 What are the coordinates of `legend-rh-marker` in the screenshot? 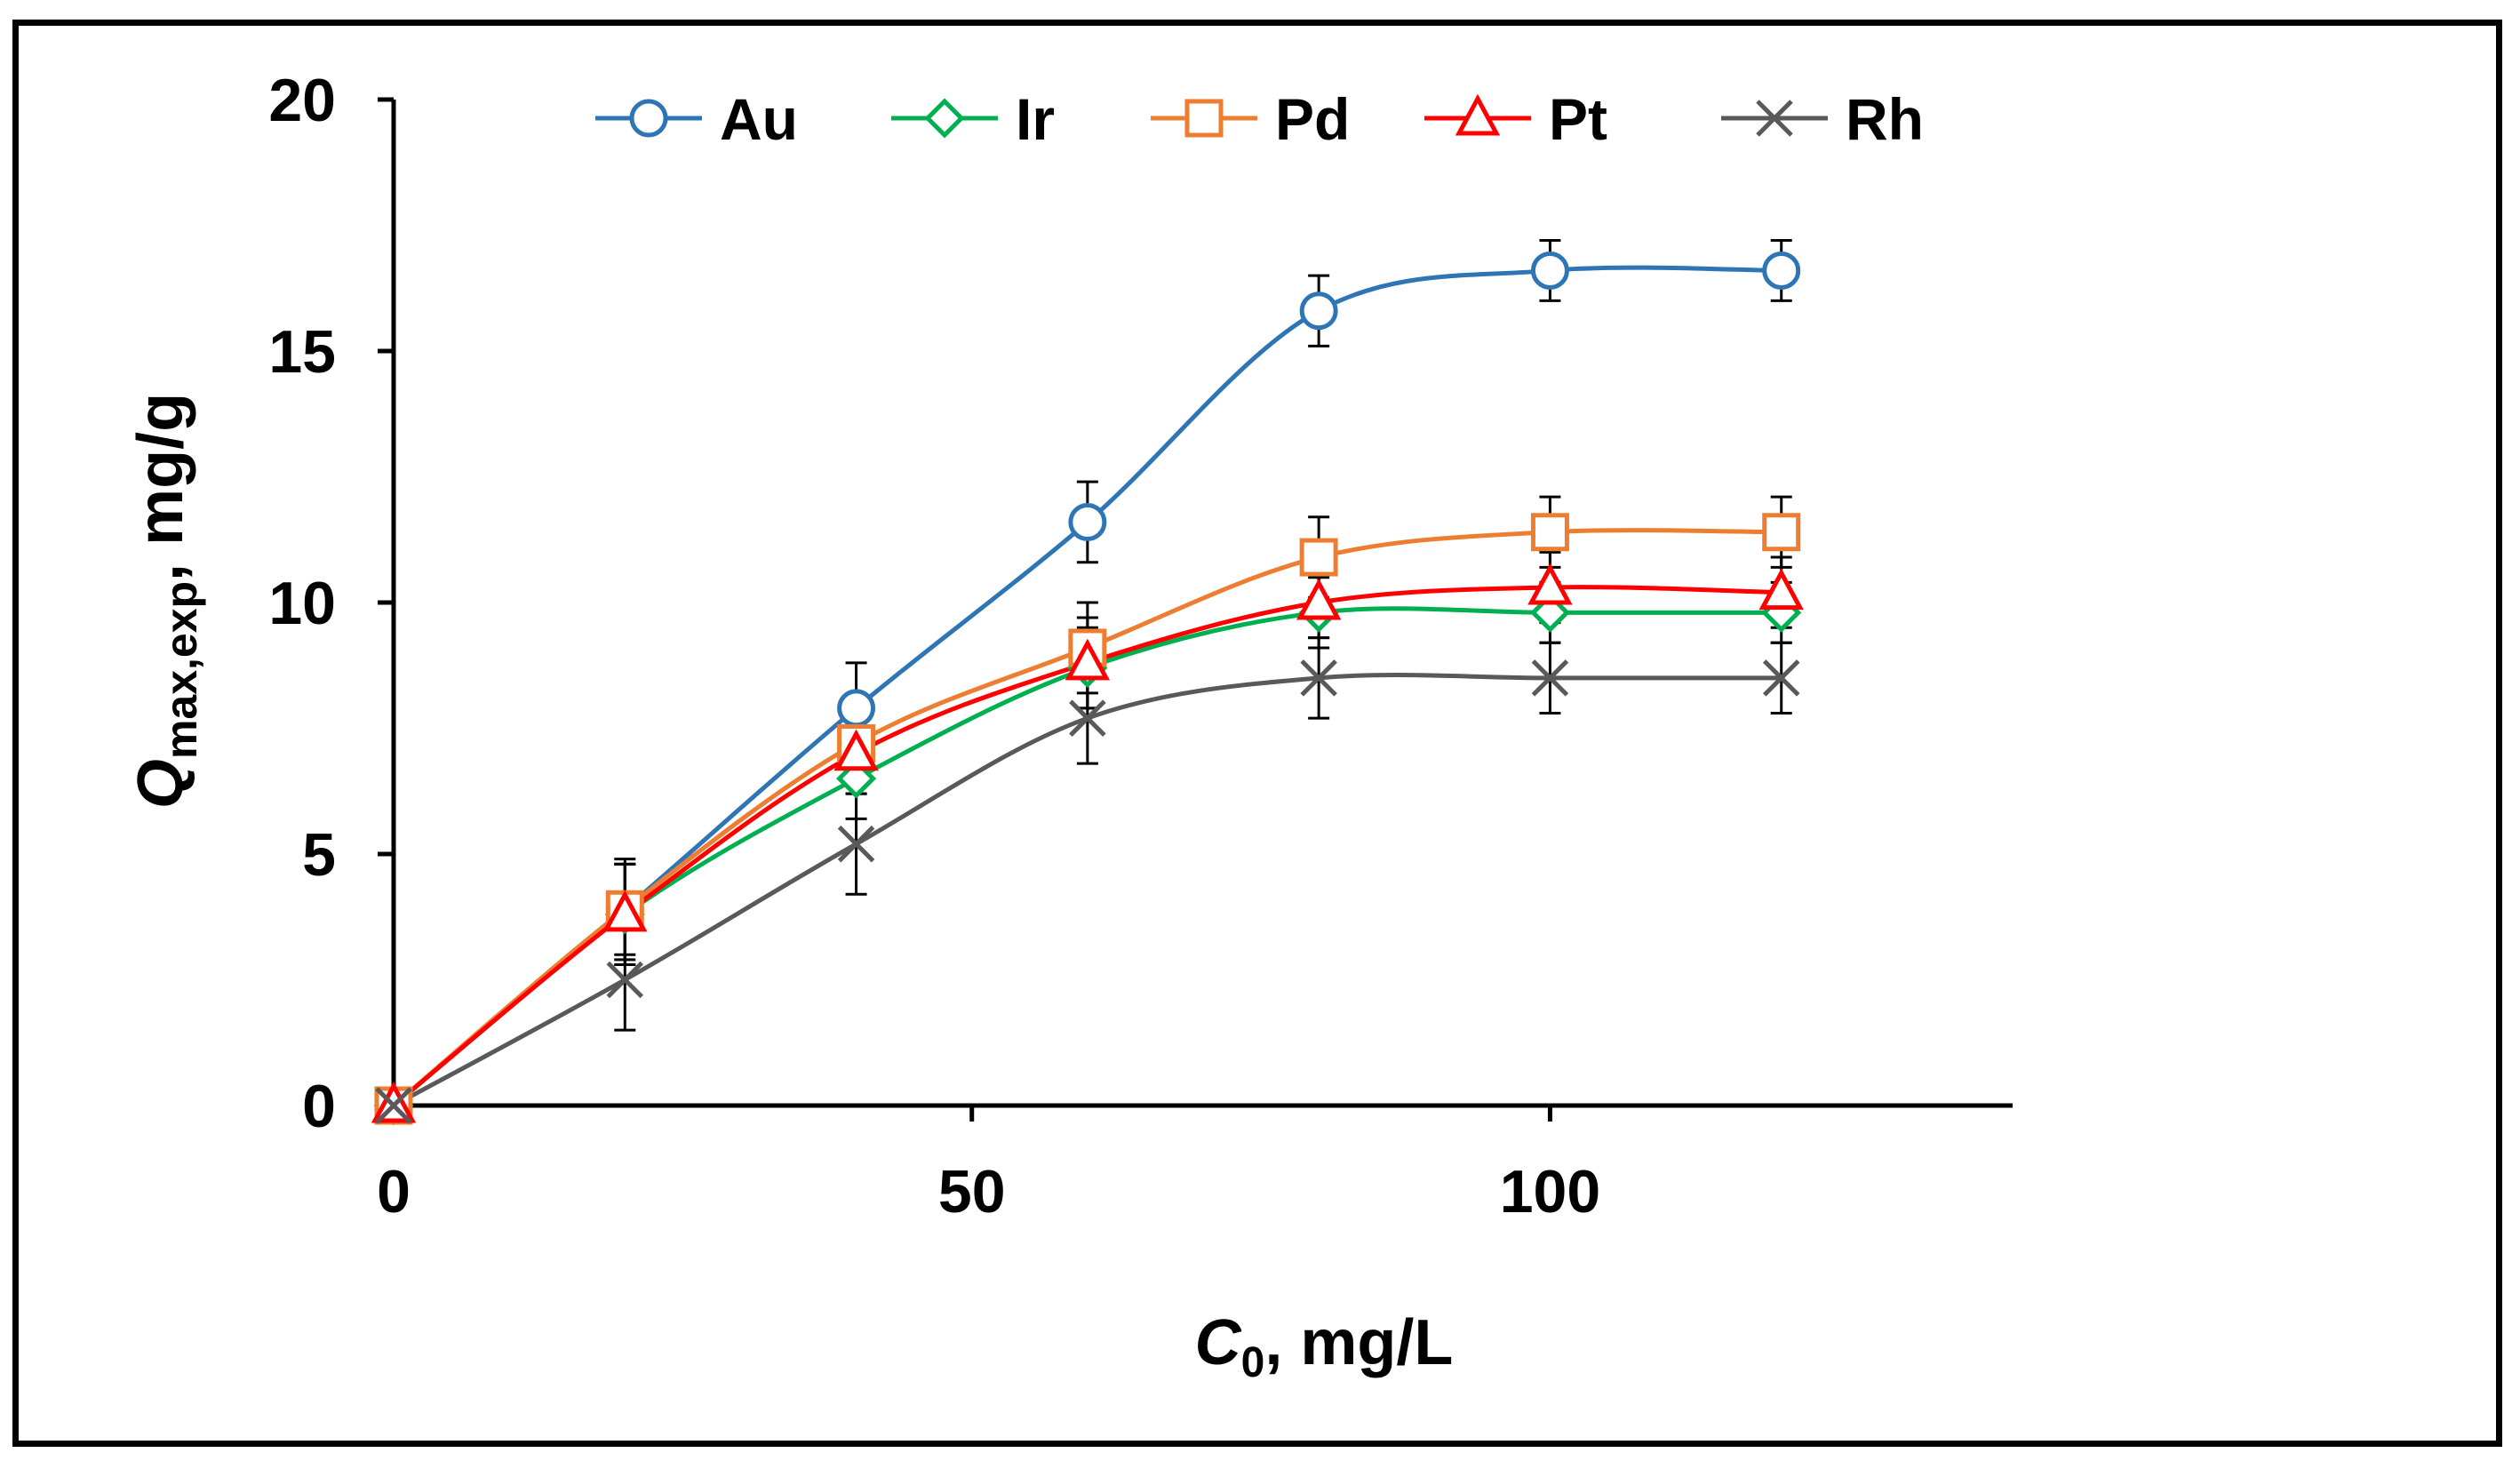 It's located at (1774, 119).